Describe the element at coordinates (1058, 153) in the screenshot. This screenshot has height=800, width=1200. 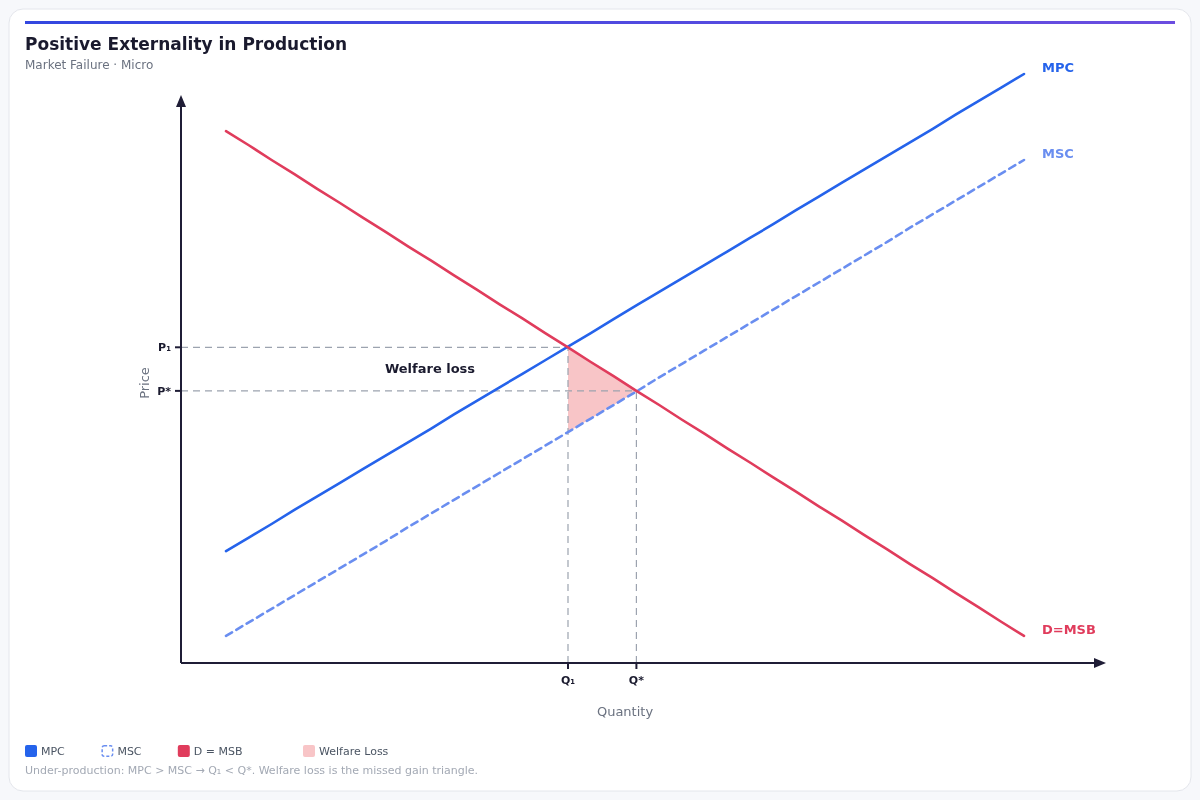
I see `text: MSC` at that location.